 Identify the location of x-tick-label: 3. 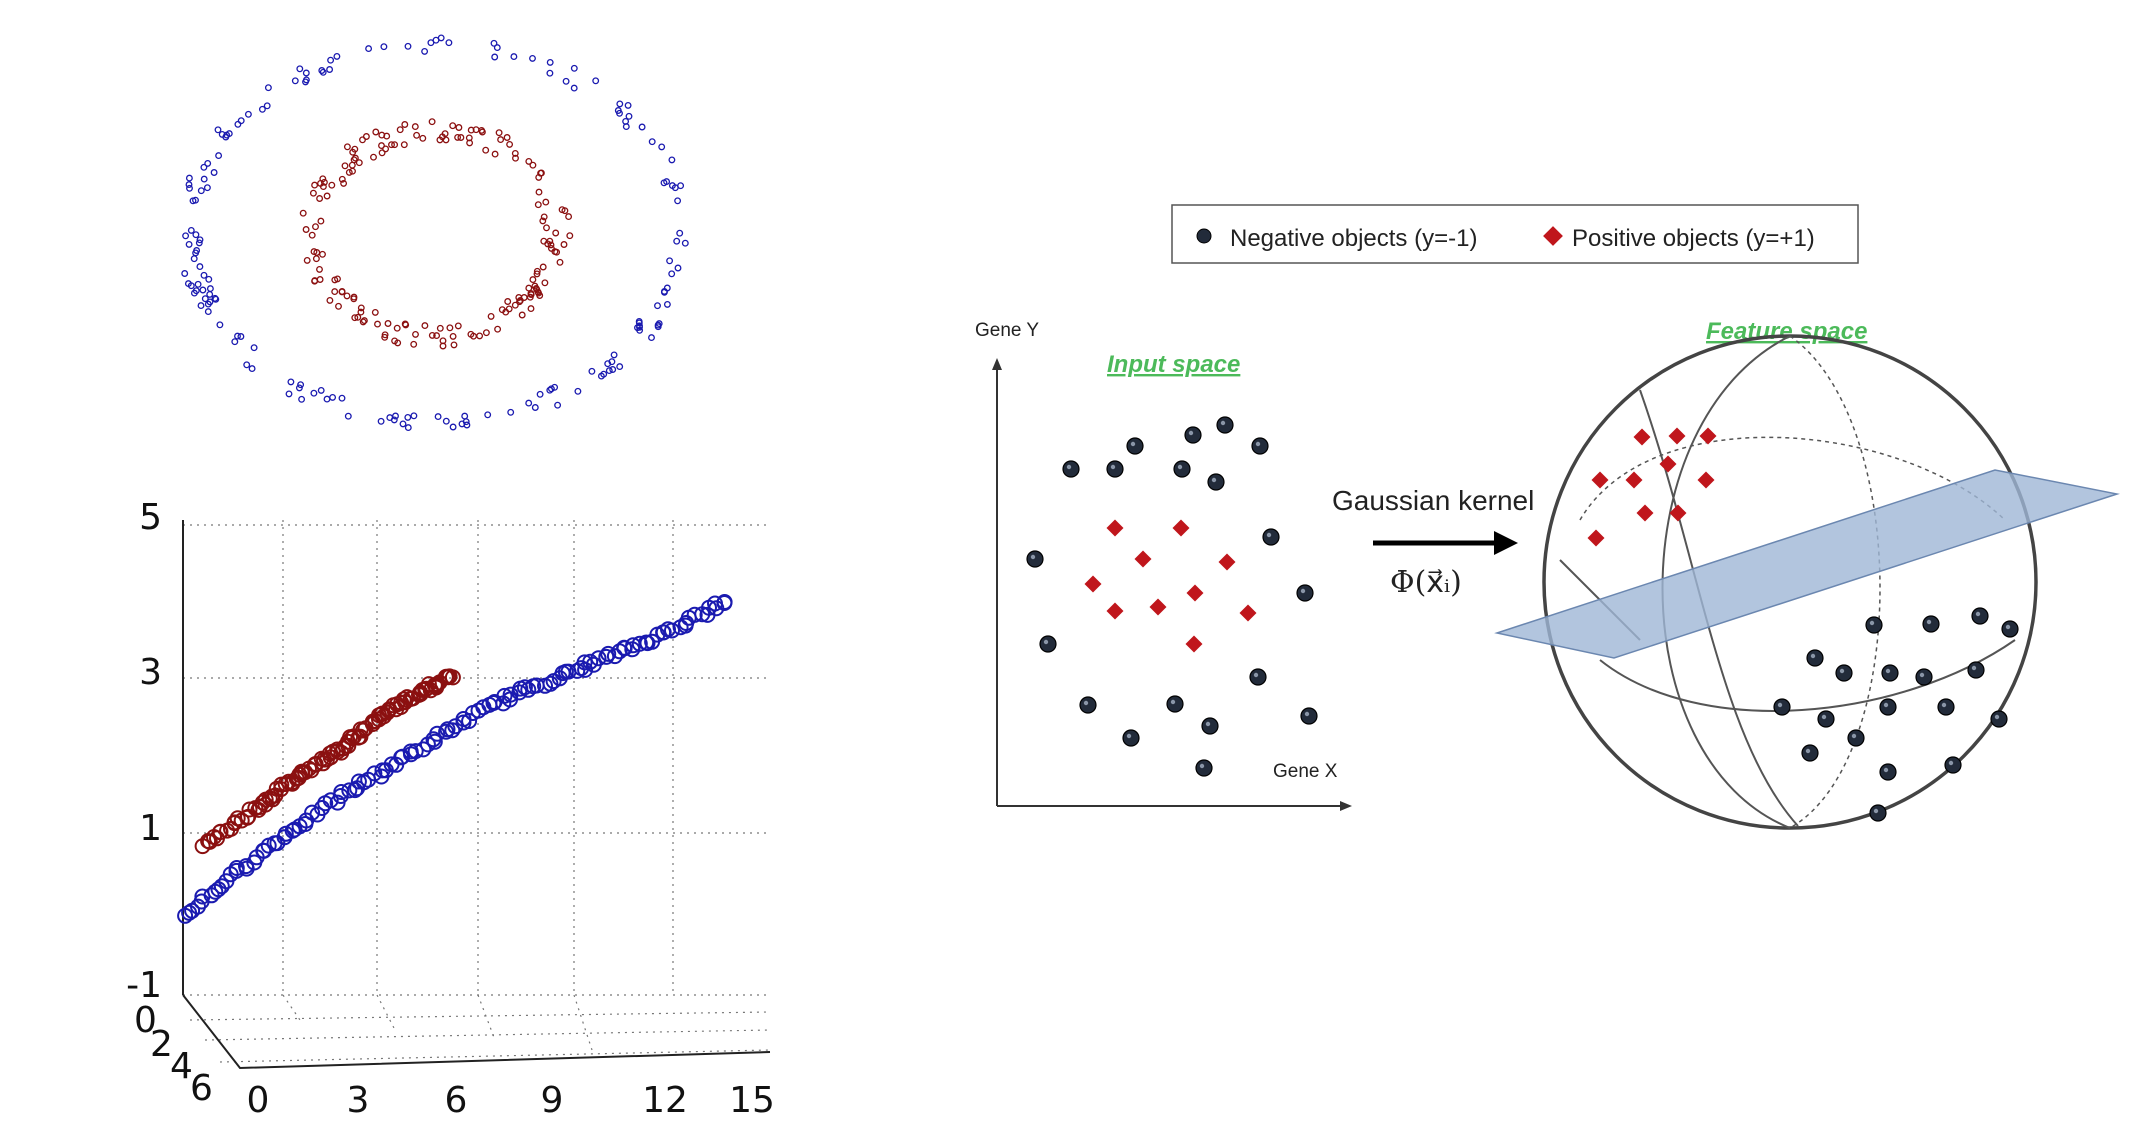
(358, 1100).